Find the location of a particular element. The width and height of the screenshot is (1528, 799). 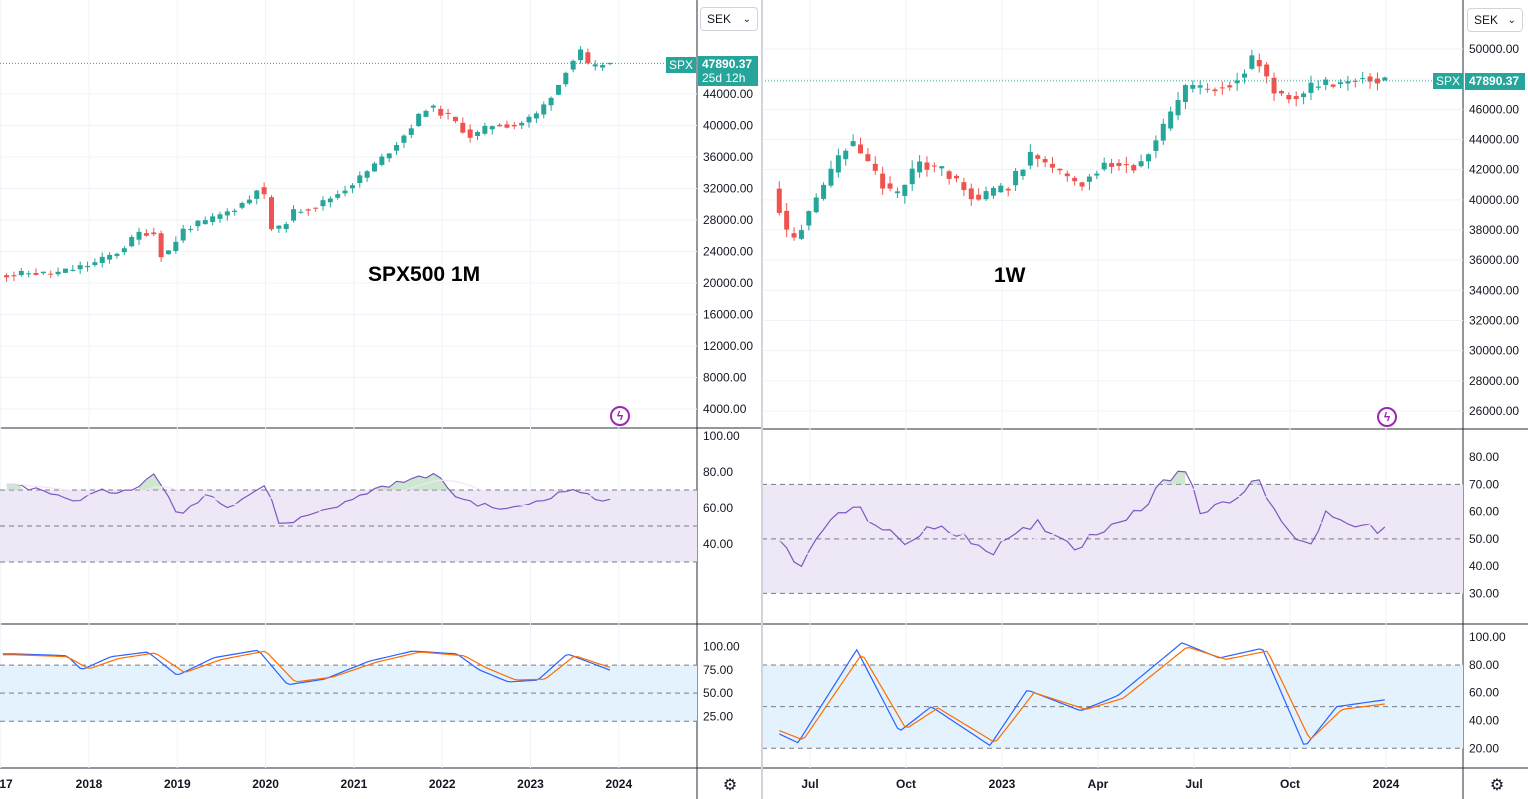

time-axis-label: 2024 is located at coordinates (1386, 784).